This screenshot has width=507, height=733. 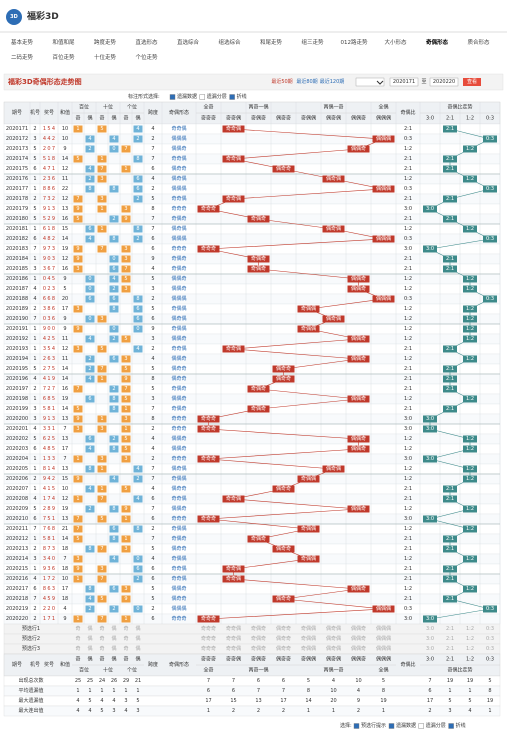 What do you see at coordinates (373, 725) in the screenshot?
I see `checkbox-label: 预选行提示` at bounding box center [373, 725].